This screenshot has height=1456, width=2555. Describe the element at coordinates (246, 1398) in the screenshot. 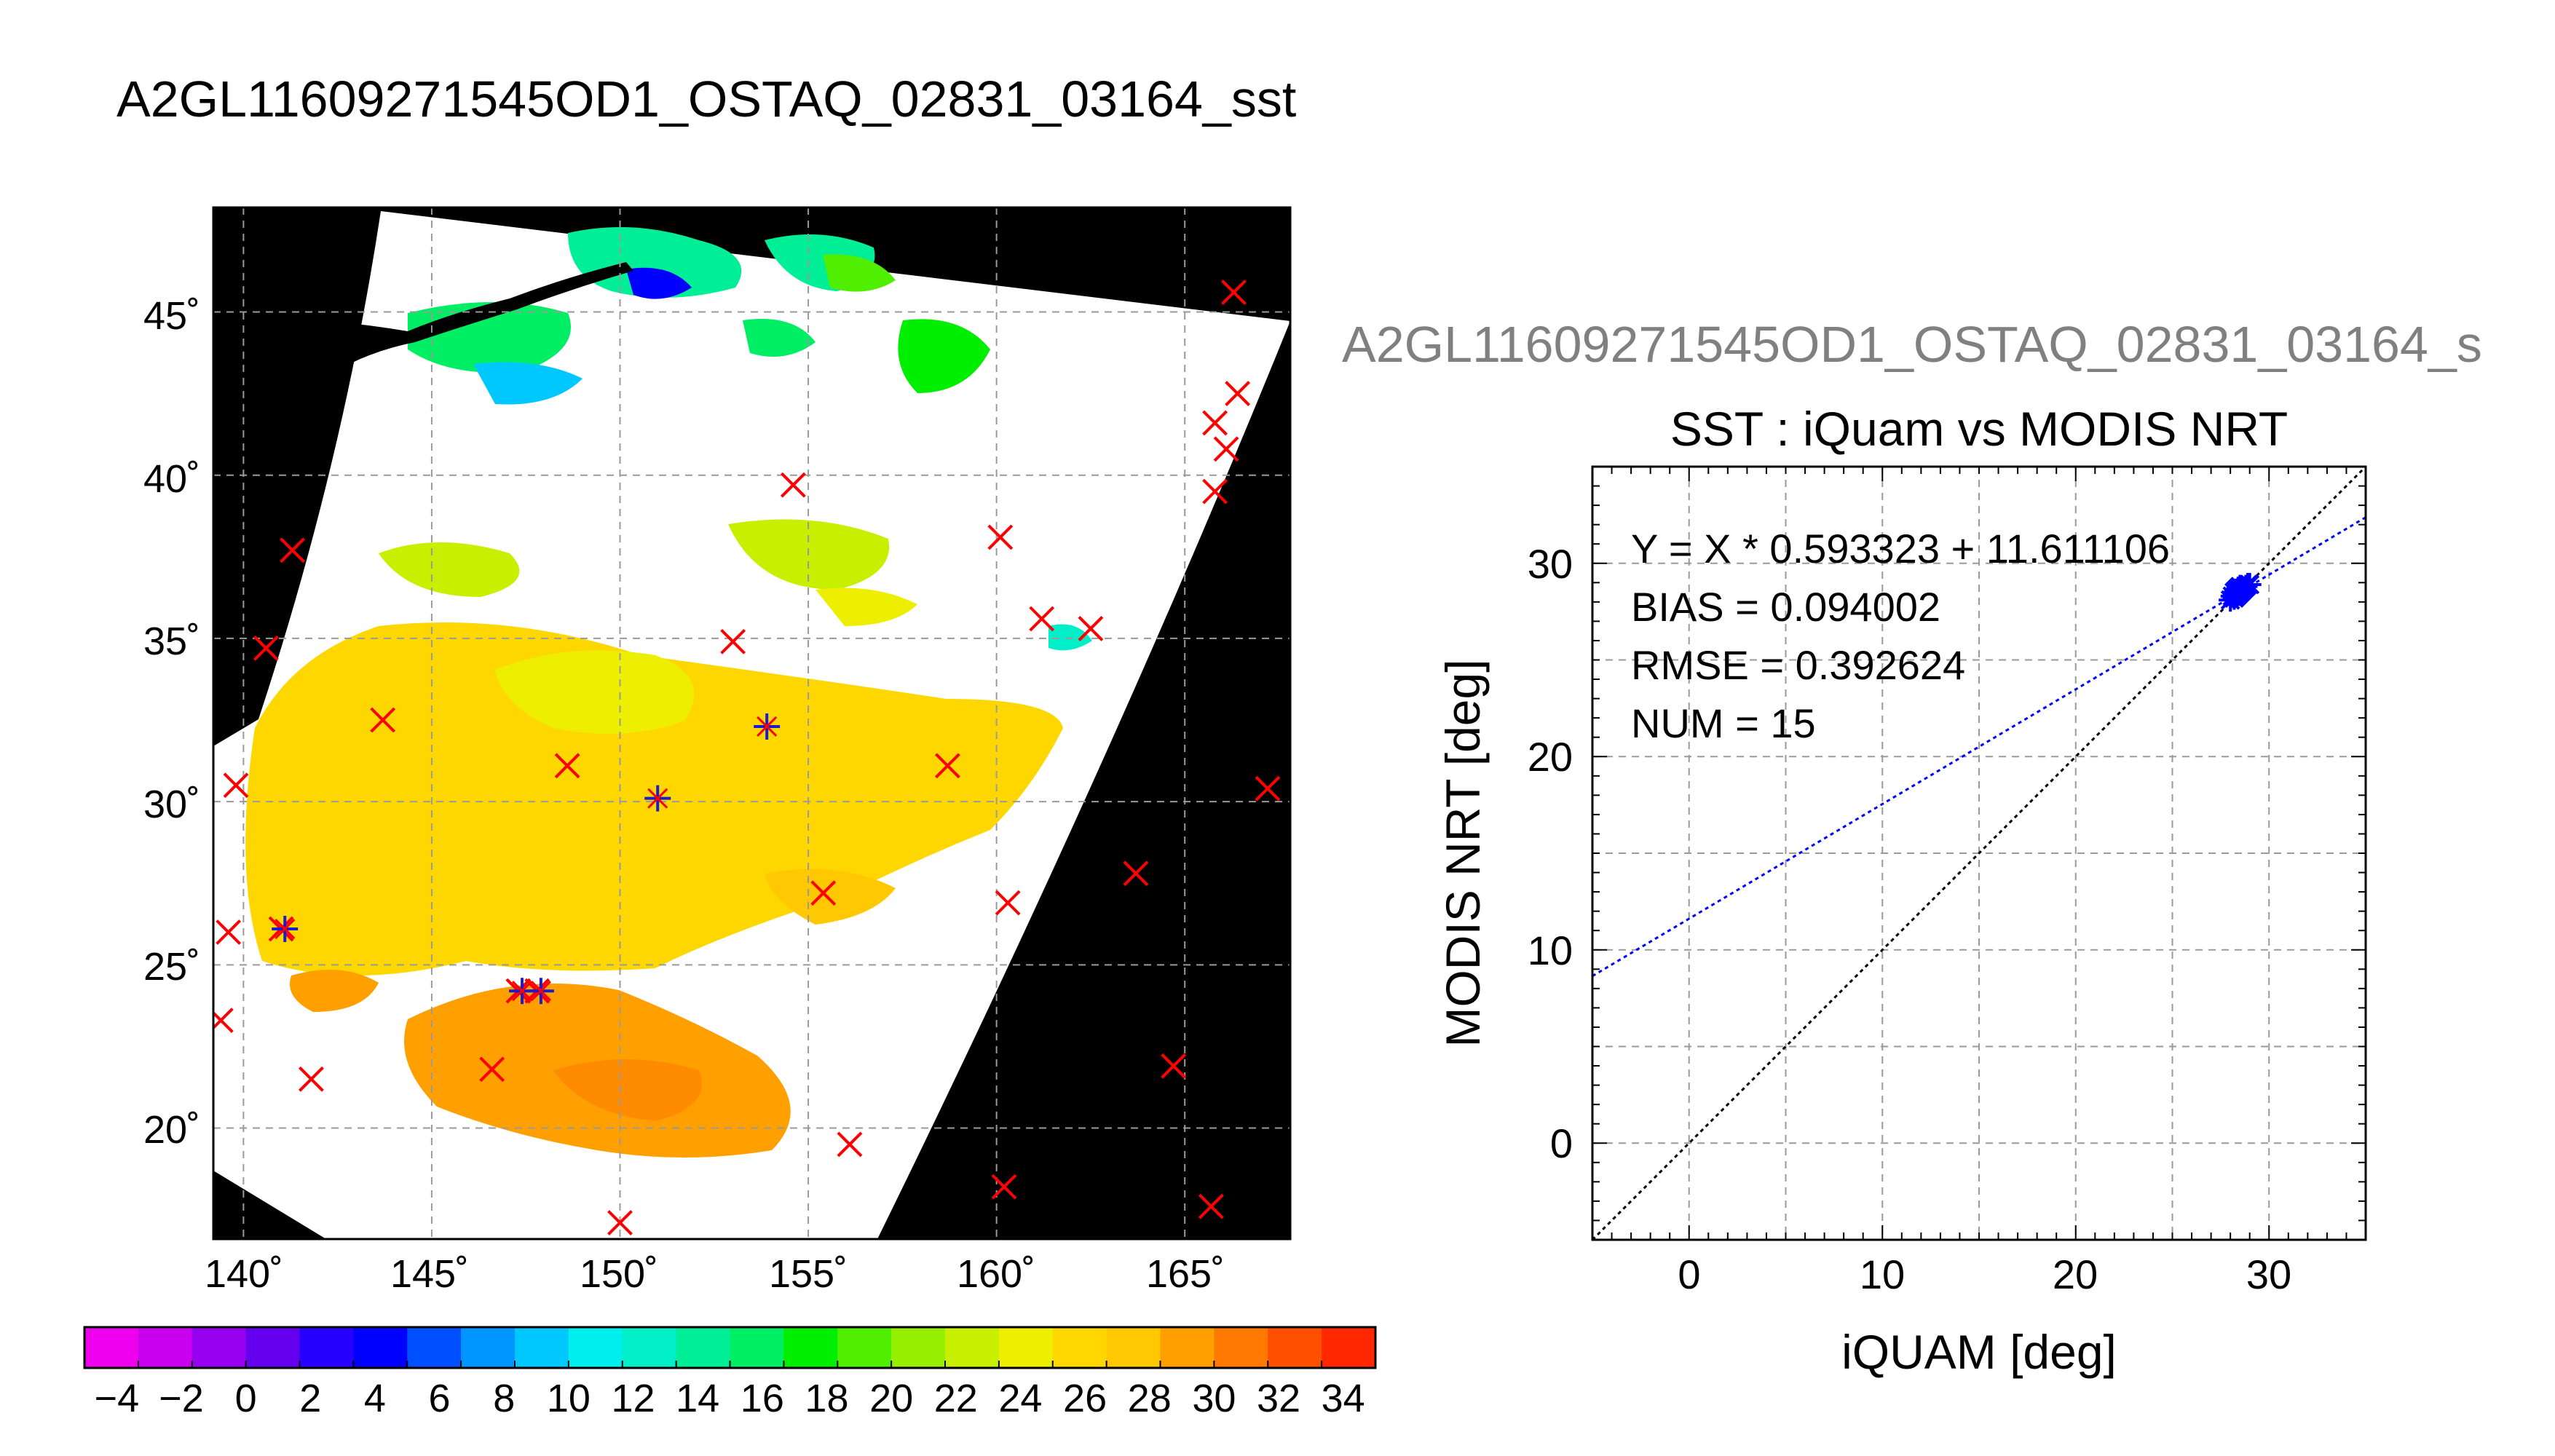

I see `colorbar-label: 0` at that location.